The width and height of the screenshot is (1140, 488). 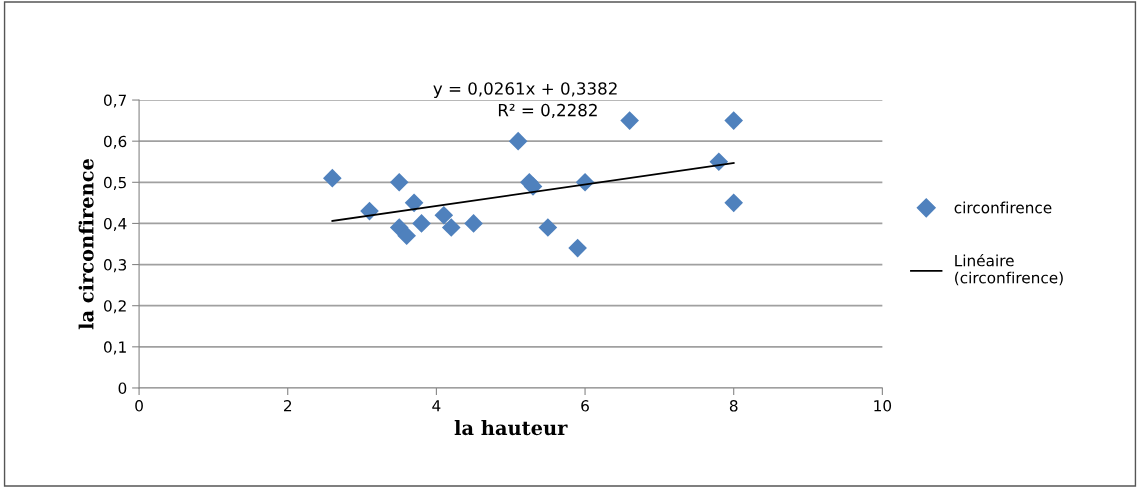 I want to click on x-tick-label: 8, so click(x=733, y=406).